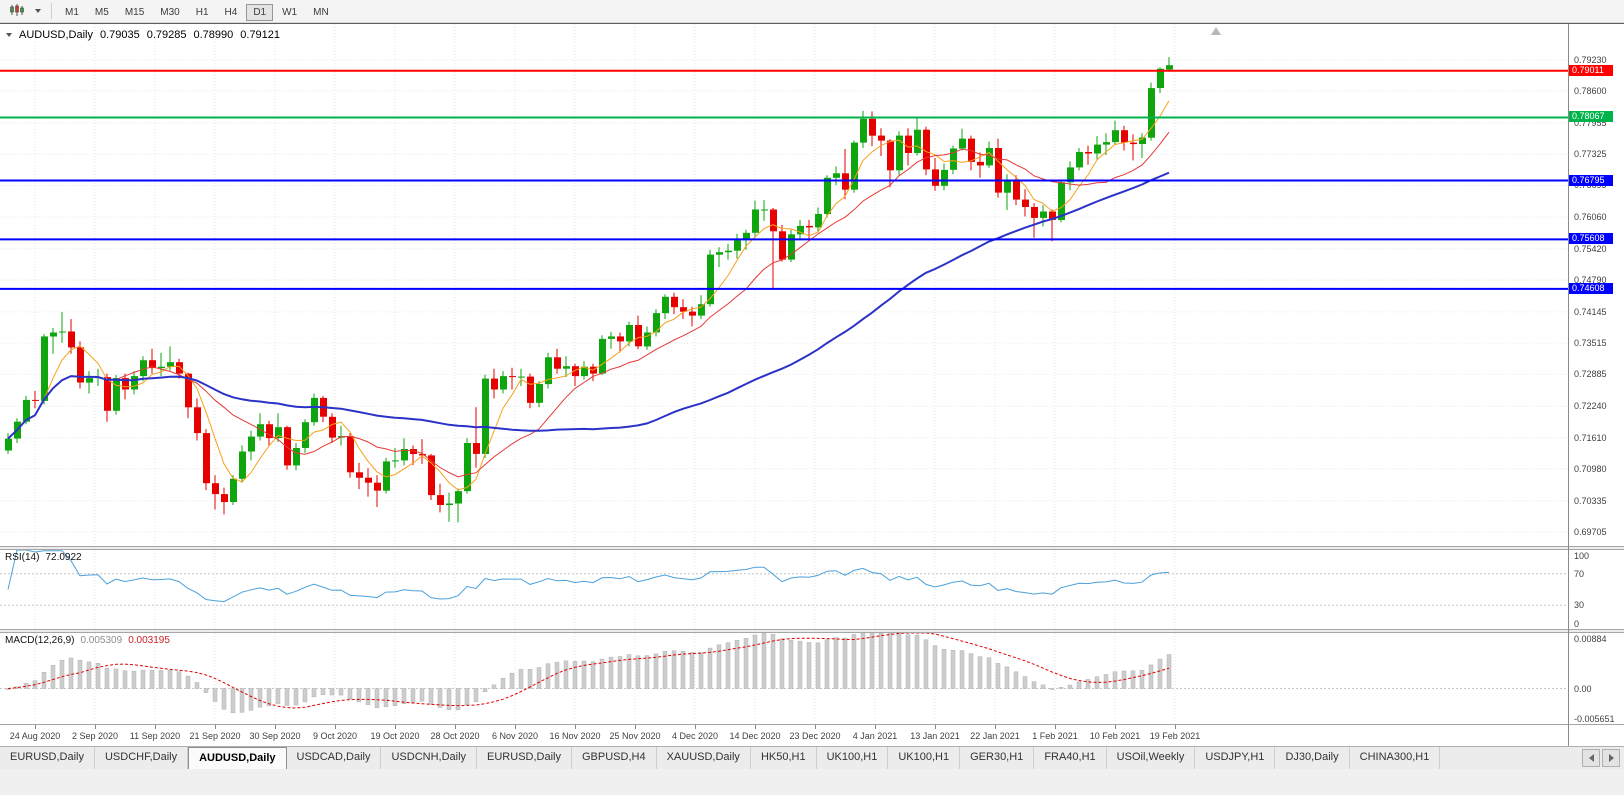 This screenshot has height=795, width=1624. What do you see at coordinates (260, 12) in the screenshot?
I see `timeframe-button-d1: D1` at bounding box center [260, 12].